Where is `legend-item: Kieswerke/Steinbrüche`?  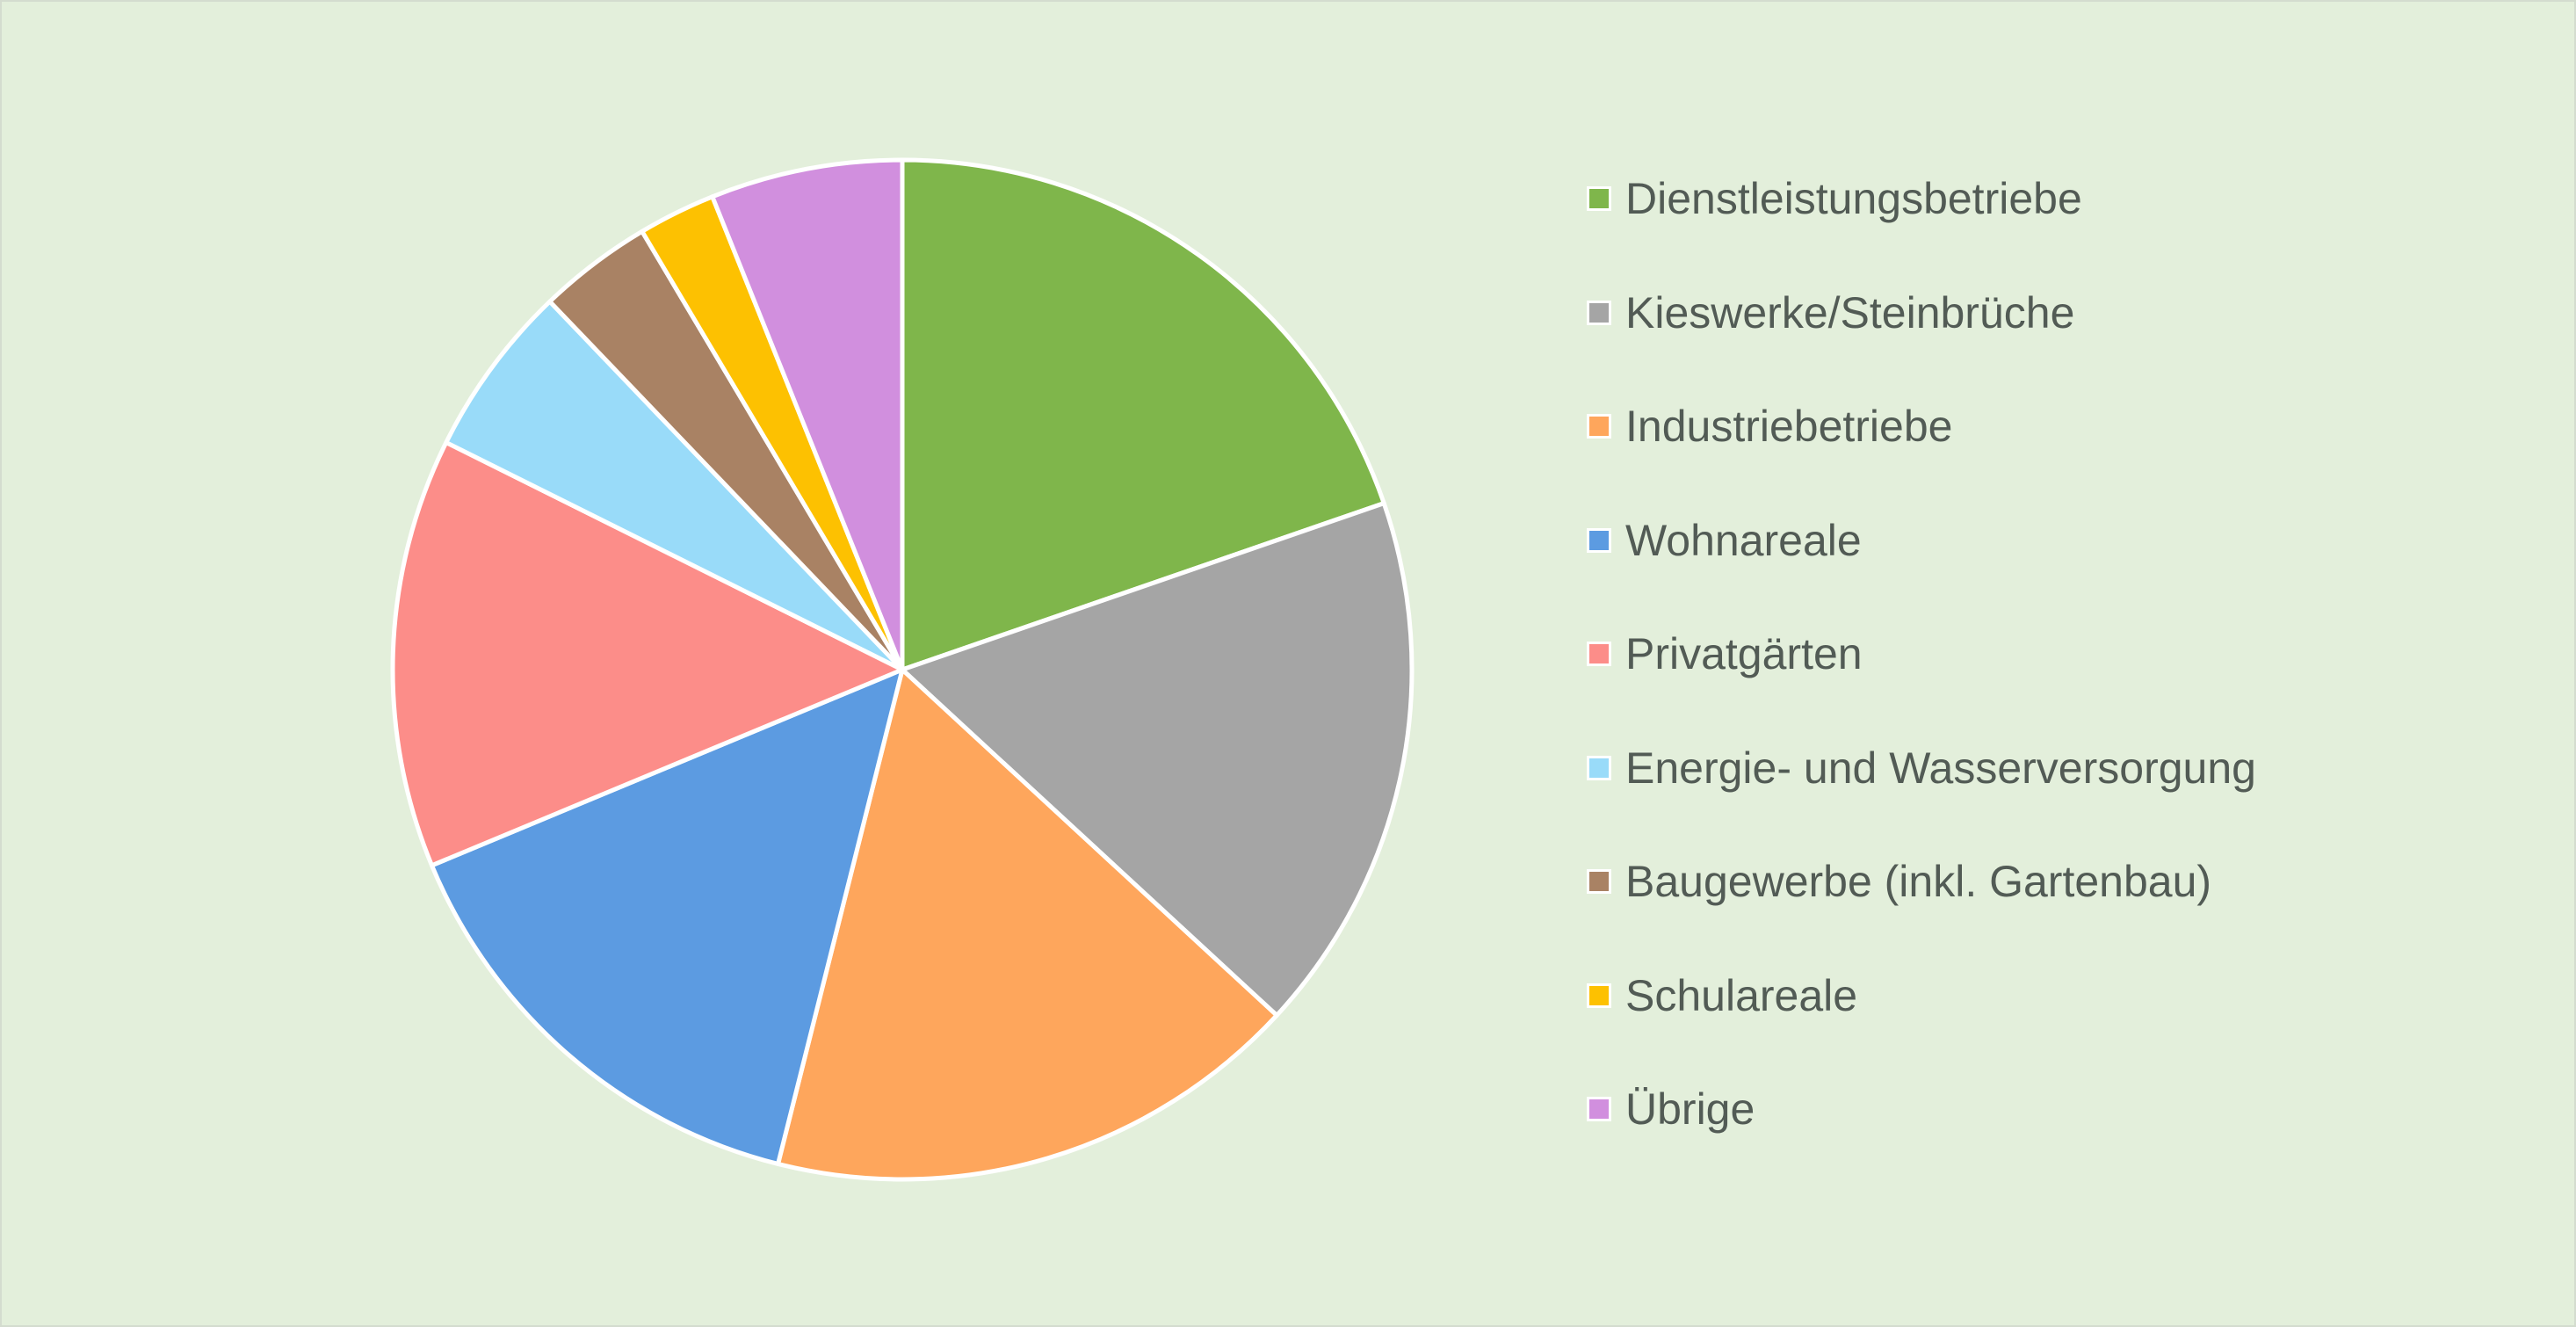
legend-item: Kieswerke/Steinbrüche is located at coordinates (1921, 313).